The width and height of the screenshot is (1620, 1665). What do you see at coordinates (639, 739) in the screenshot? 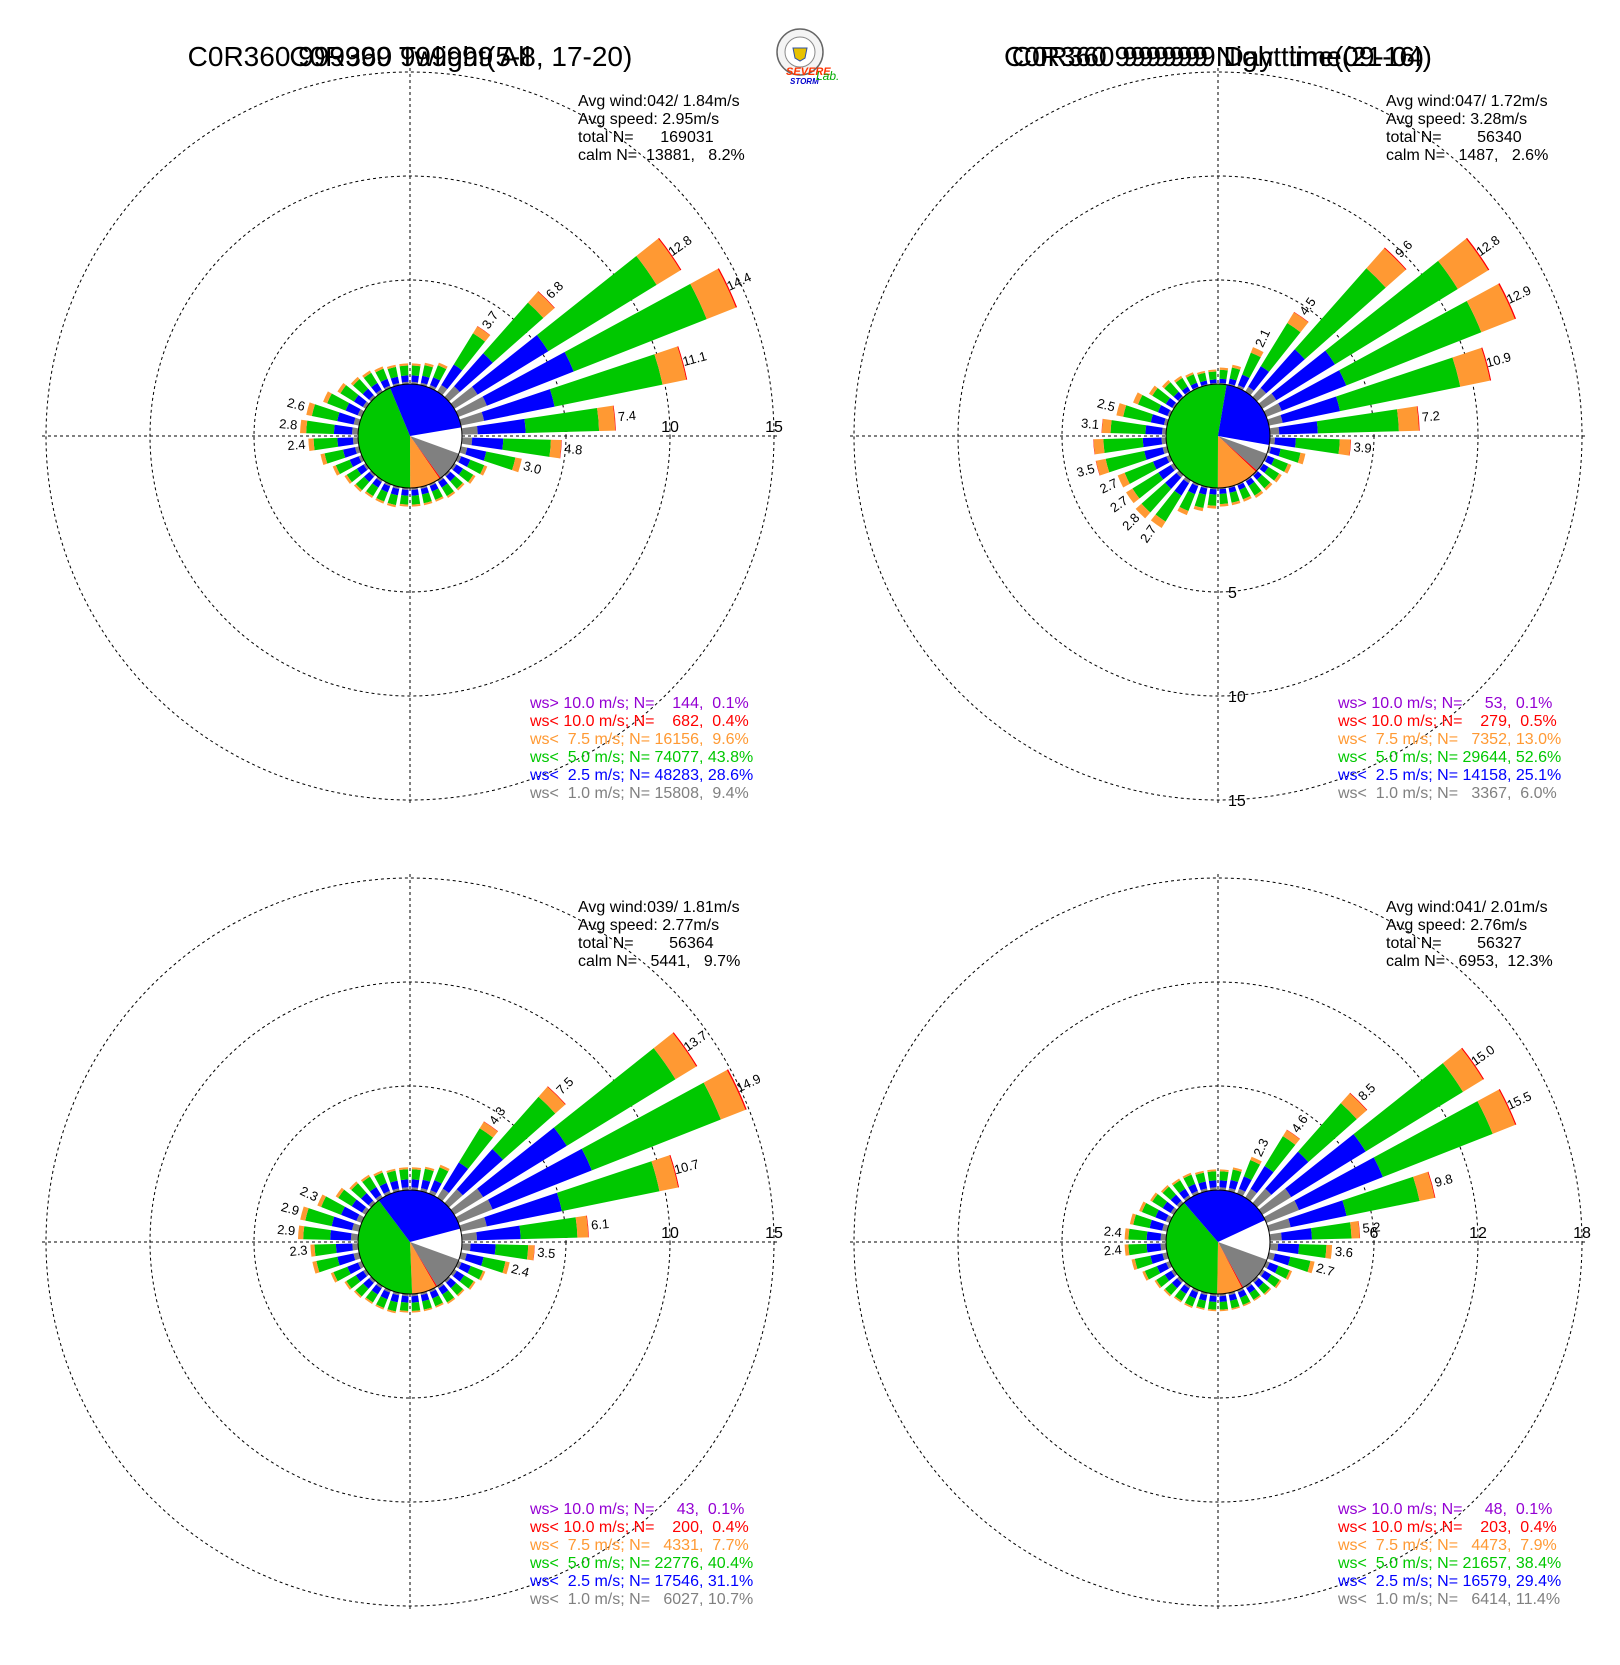
I see `legend-entry: ws< 7.5 m/s; N= 16156, 9.6%` at bounding box center [639, 739].